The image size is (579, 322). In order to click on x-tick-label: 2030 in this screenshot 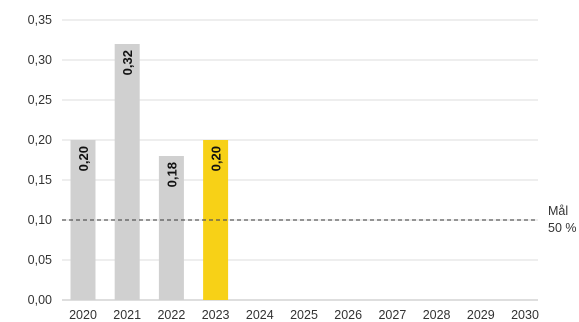, I will do `click(525, 315)`.